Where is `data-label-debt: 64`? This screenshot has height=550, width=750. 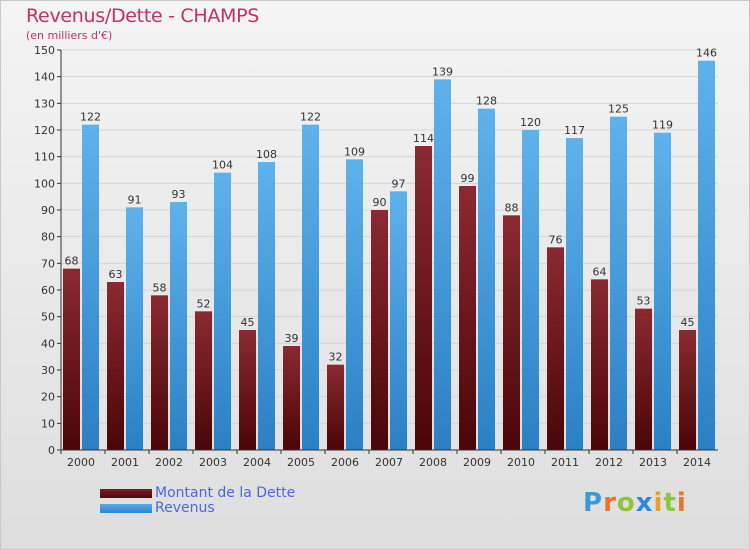 data-label-debt: 64 is located at coordinates (600, 271).